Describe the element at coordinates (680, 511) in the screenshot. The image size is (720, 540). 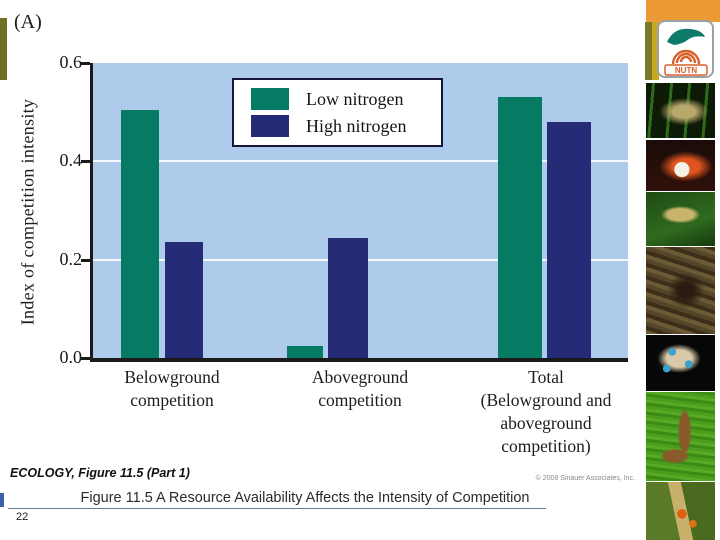
I see `beetles-on-stem-photo` at that location.